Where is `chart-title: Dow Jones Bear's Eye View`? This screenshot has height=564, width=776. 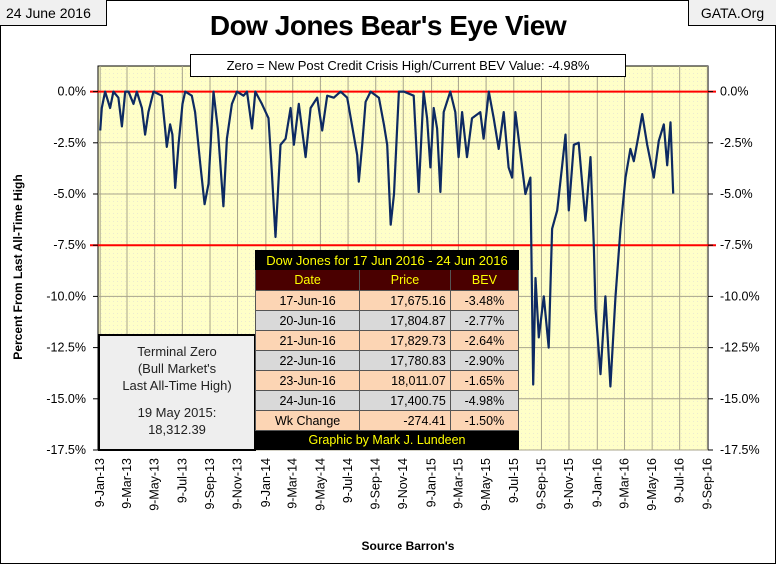 chart-title: Dow Jones Bear's Eye View is located at coordinates (388, 25).